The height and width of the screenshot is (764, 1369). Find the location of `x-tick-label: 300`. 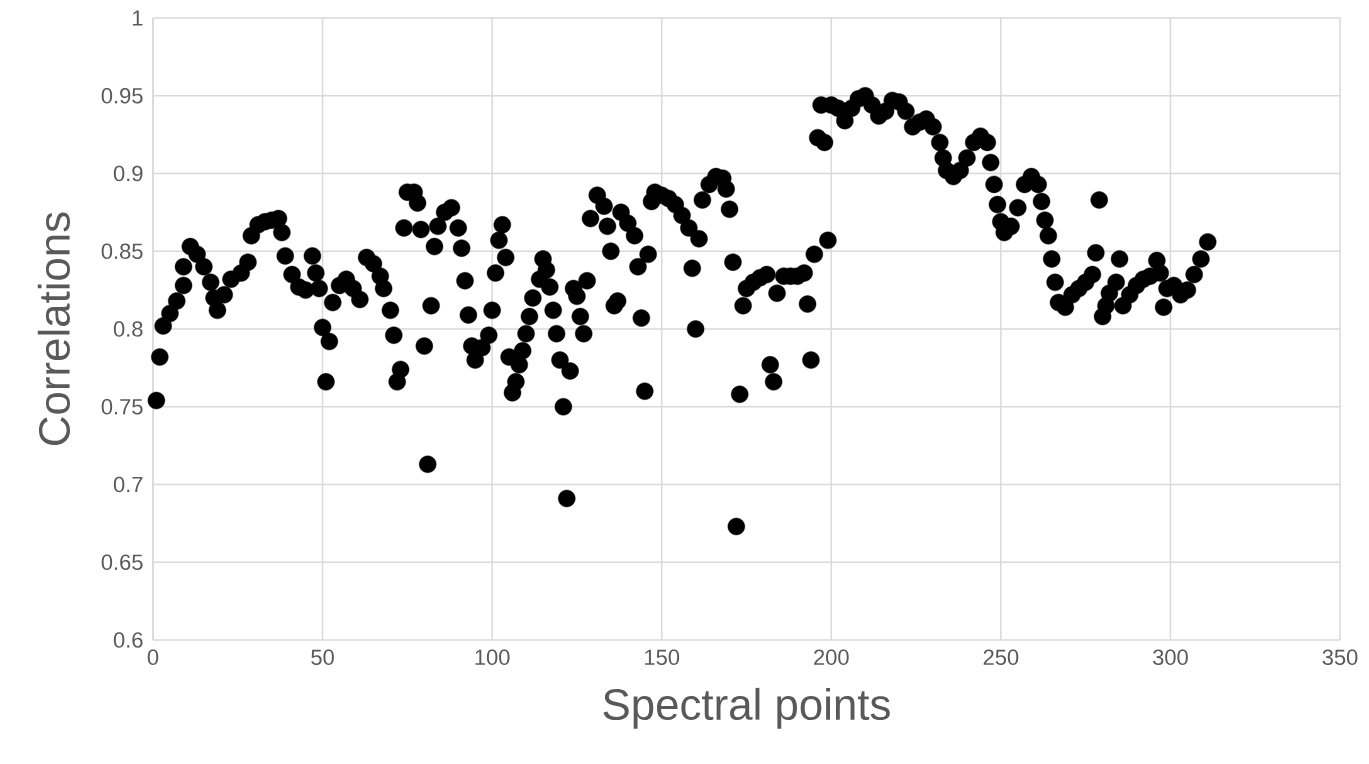

x-tick-label: 300 is located at coordinates (1170, 657).